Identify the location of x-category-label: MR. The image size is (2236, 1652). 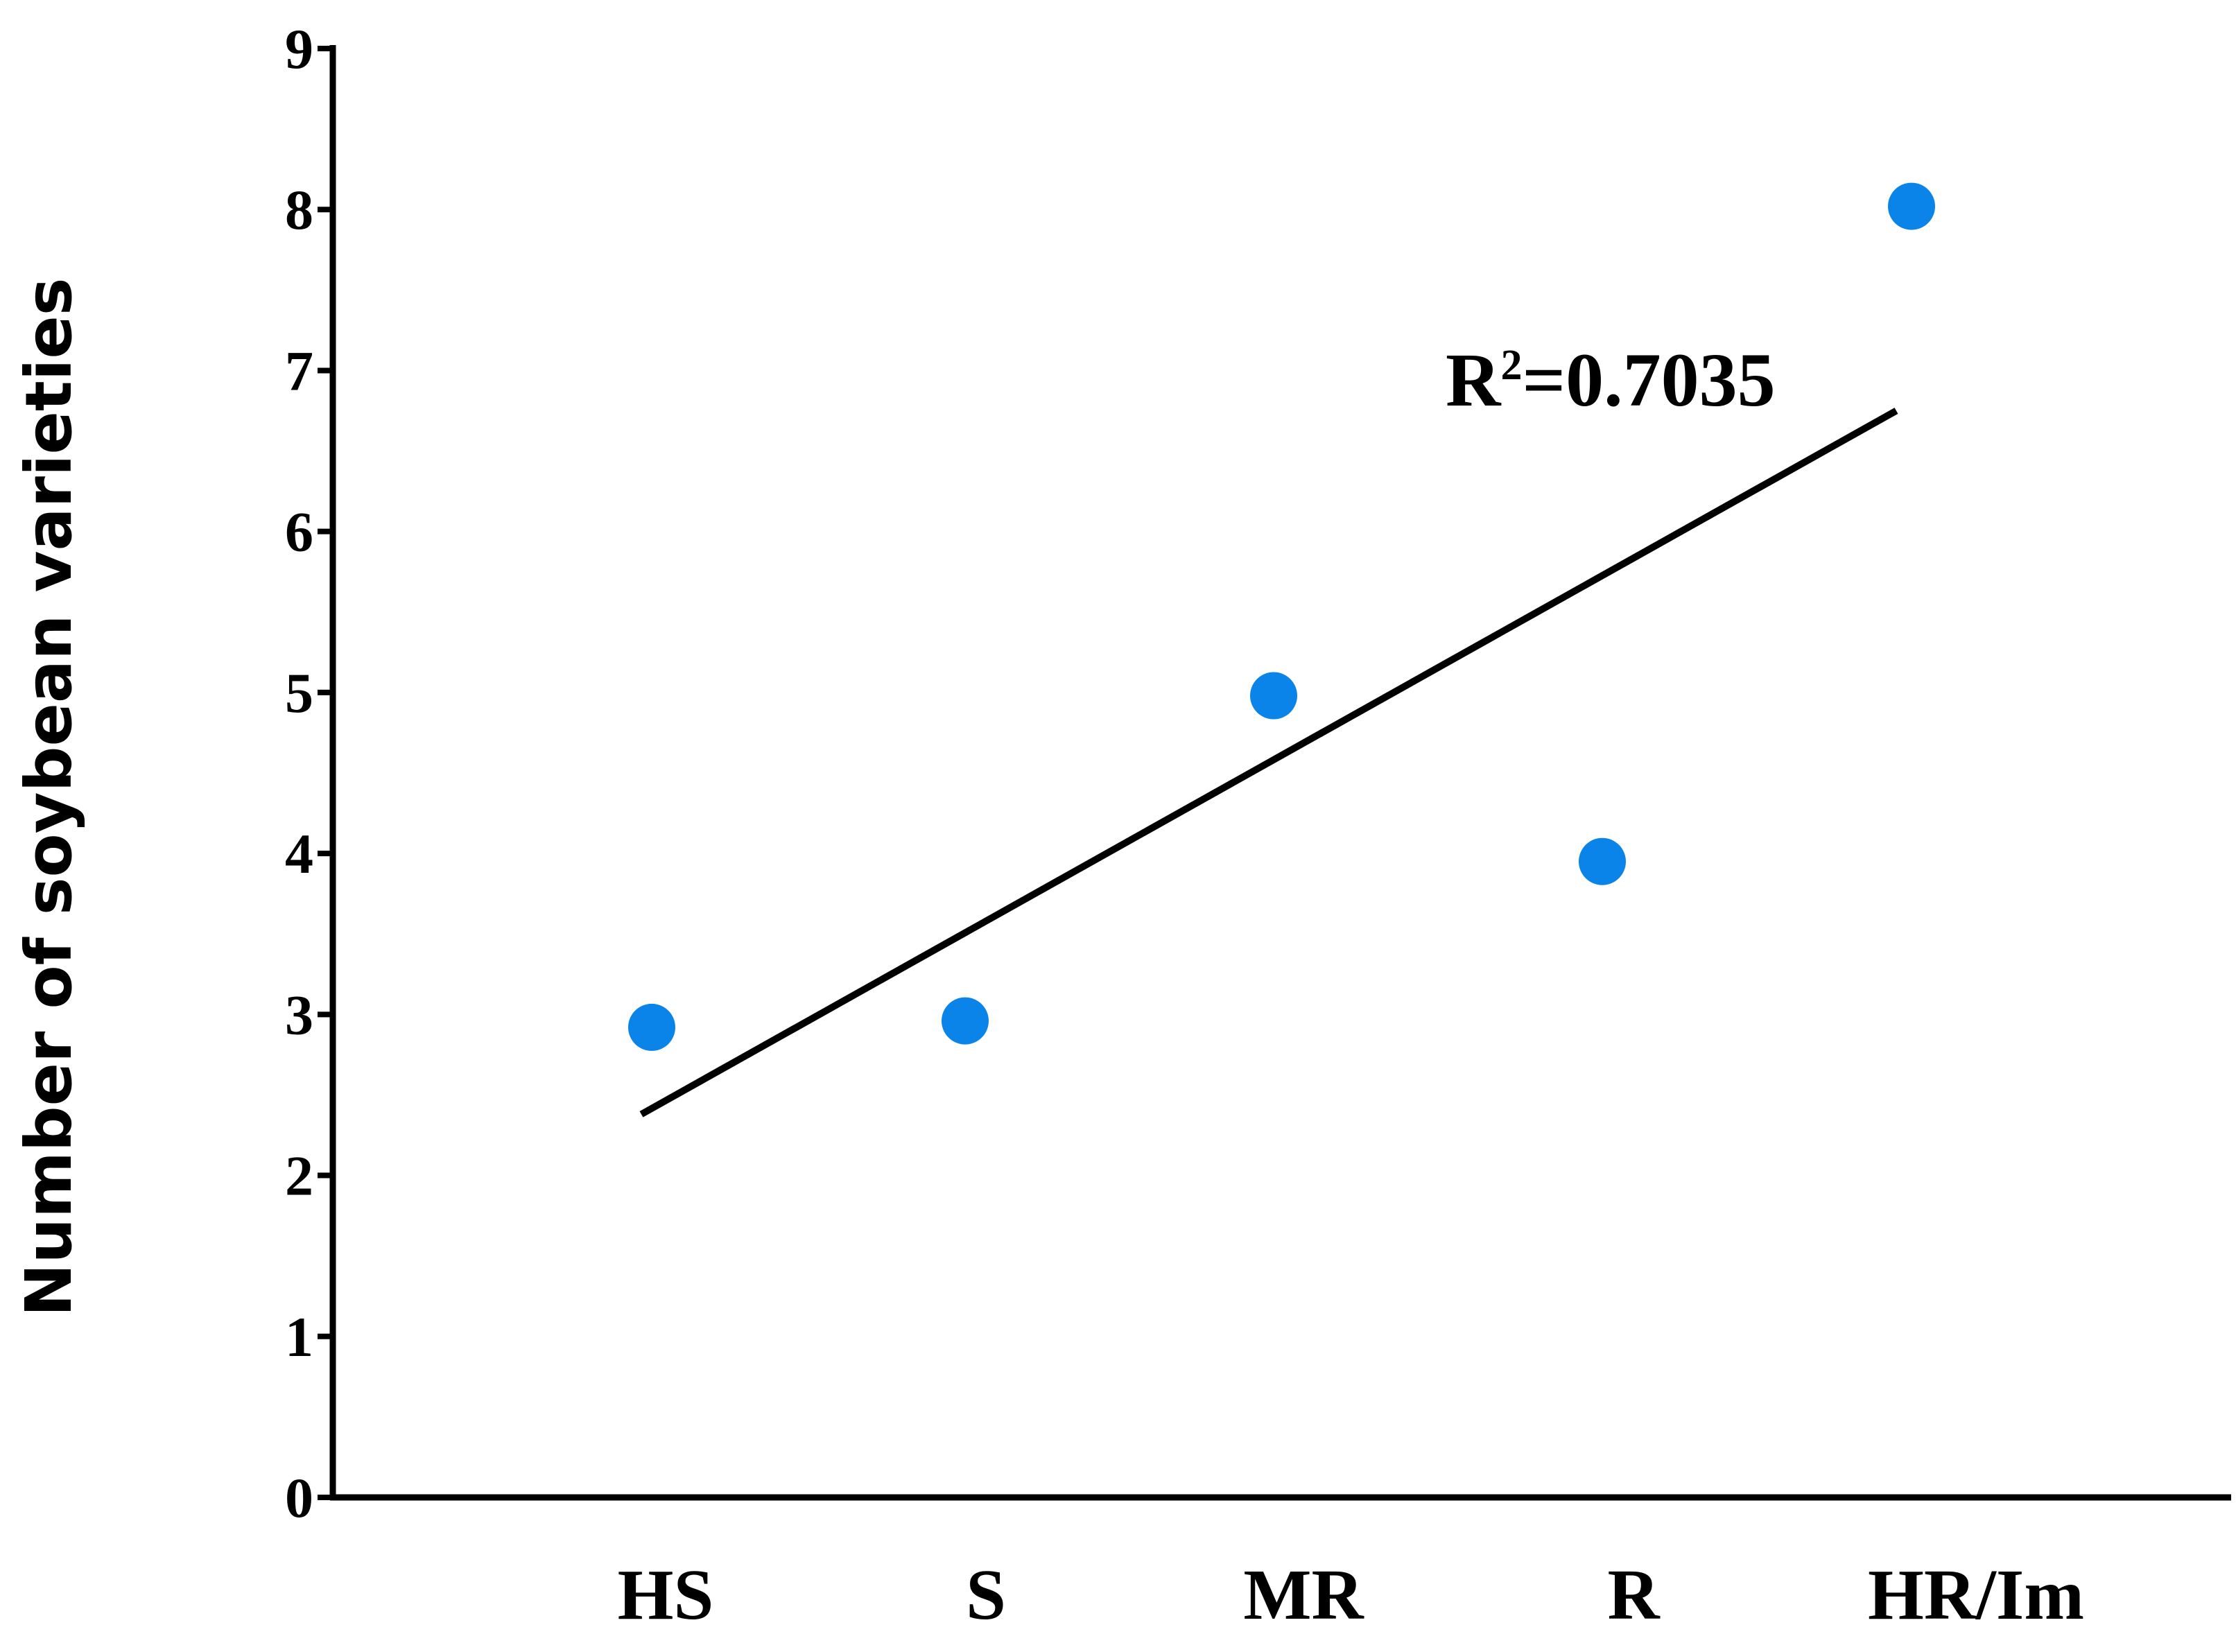
(1303, 1595).